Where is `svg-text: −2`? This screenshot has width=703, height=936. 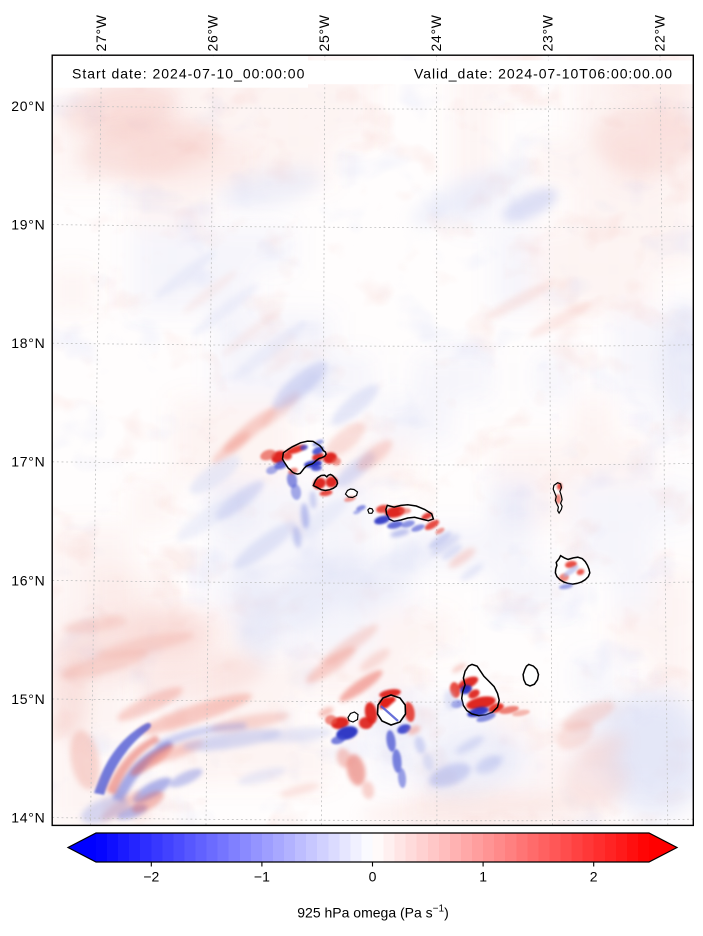
svg-text: −2 is located at coordinates (151, 877).